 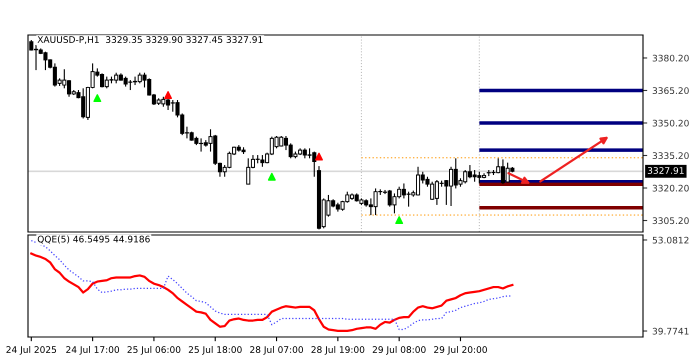 What do you see at coordinates (670, 240) in the screenshot?
I see `y-tick-label: 53.0812` at bounding box center [670, 240].